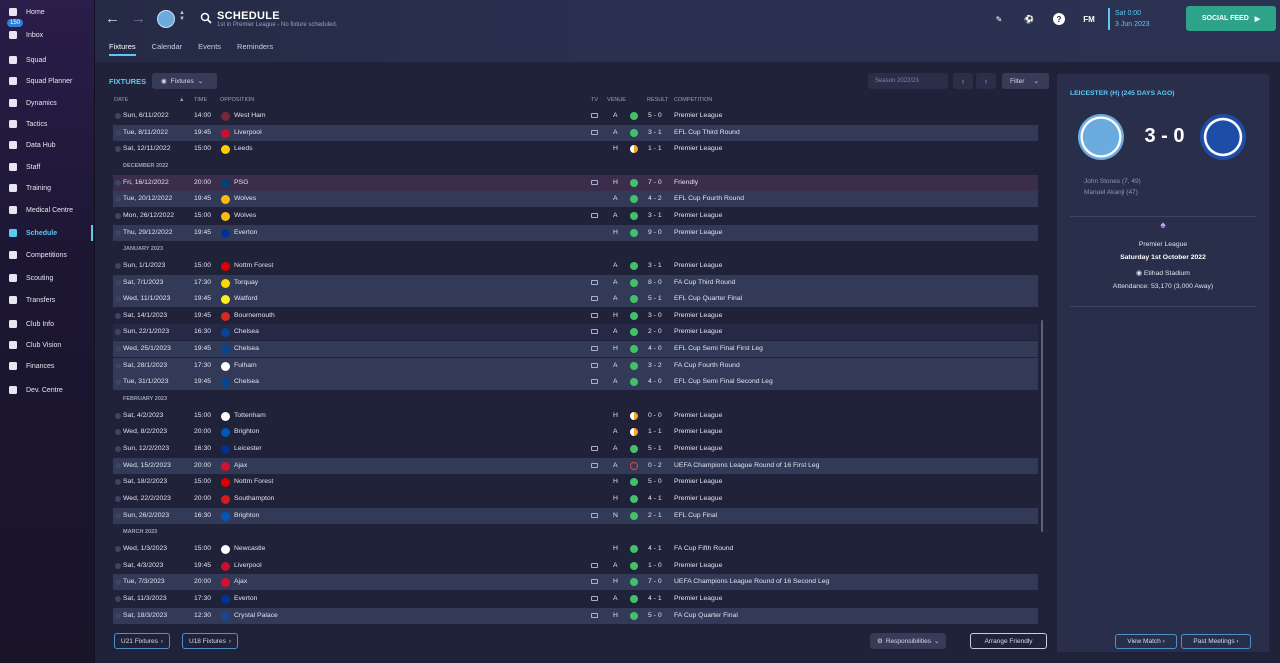 This screenshot has height=663, width=1280. I want to click on pencil-icon: ✎, so click(999, 19).